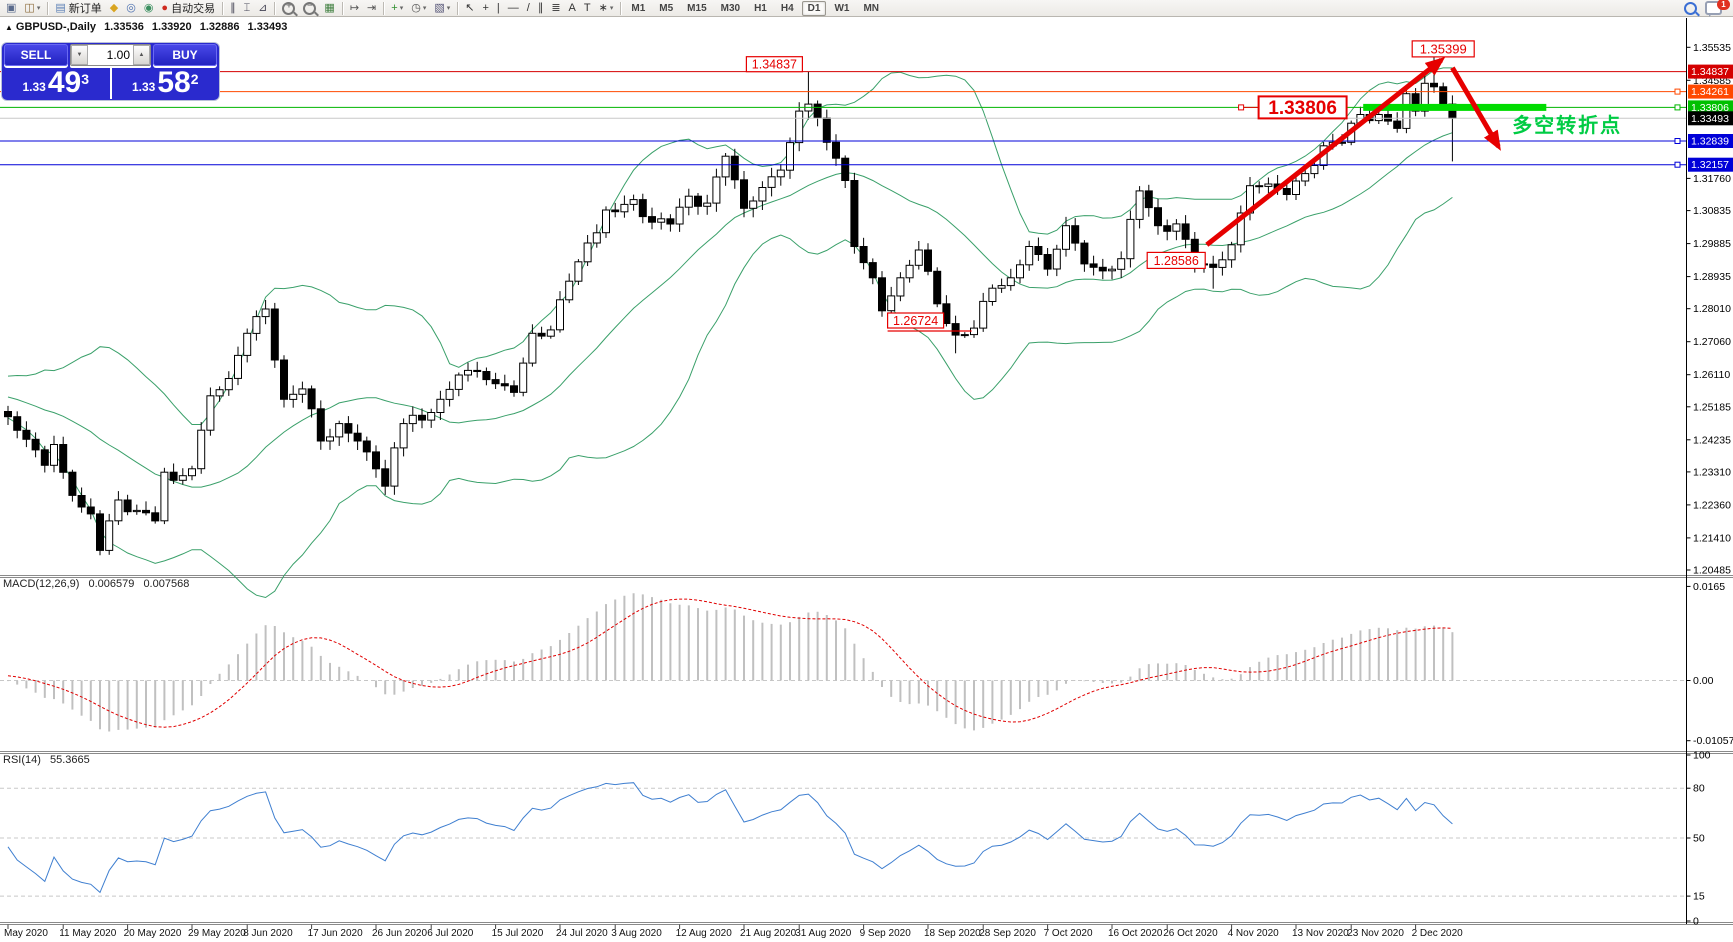 The width and height of the screenshot is (1733, 942). I want to click on text-label-button: T, so click(587, 8).